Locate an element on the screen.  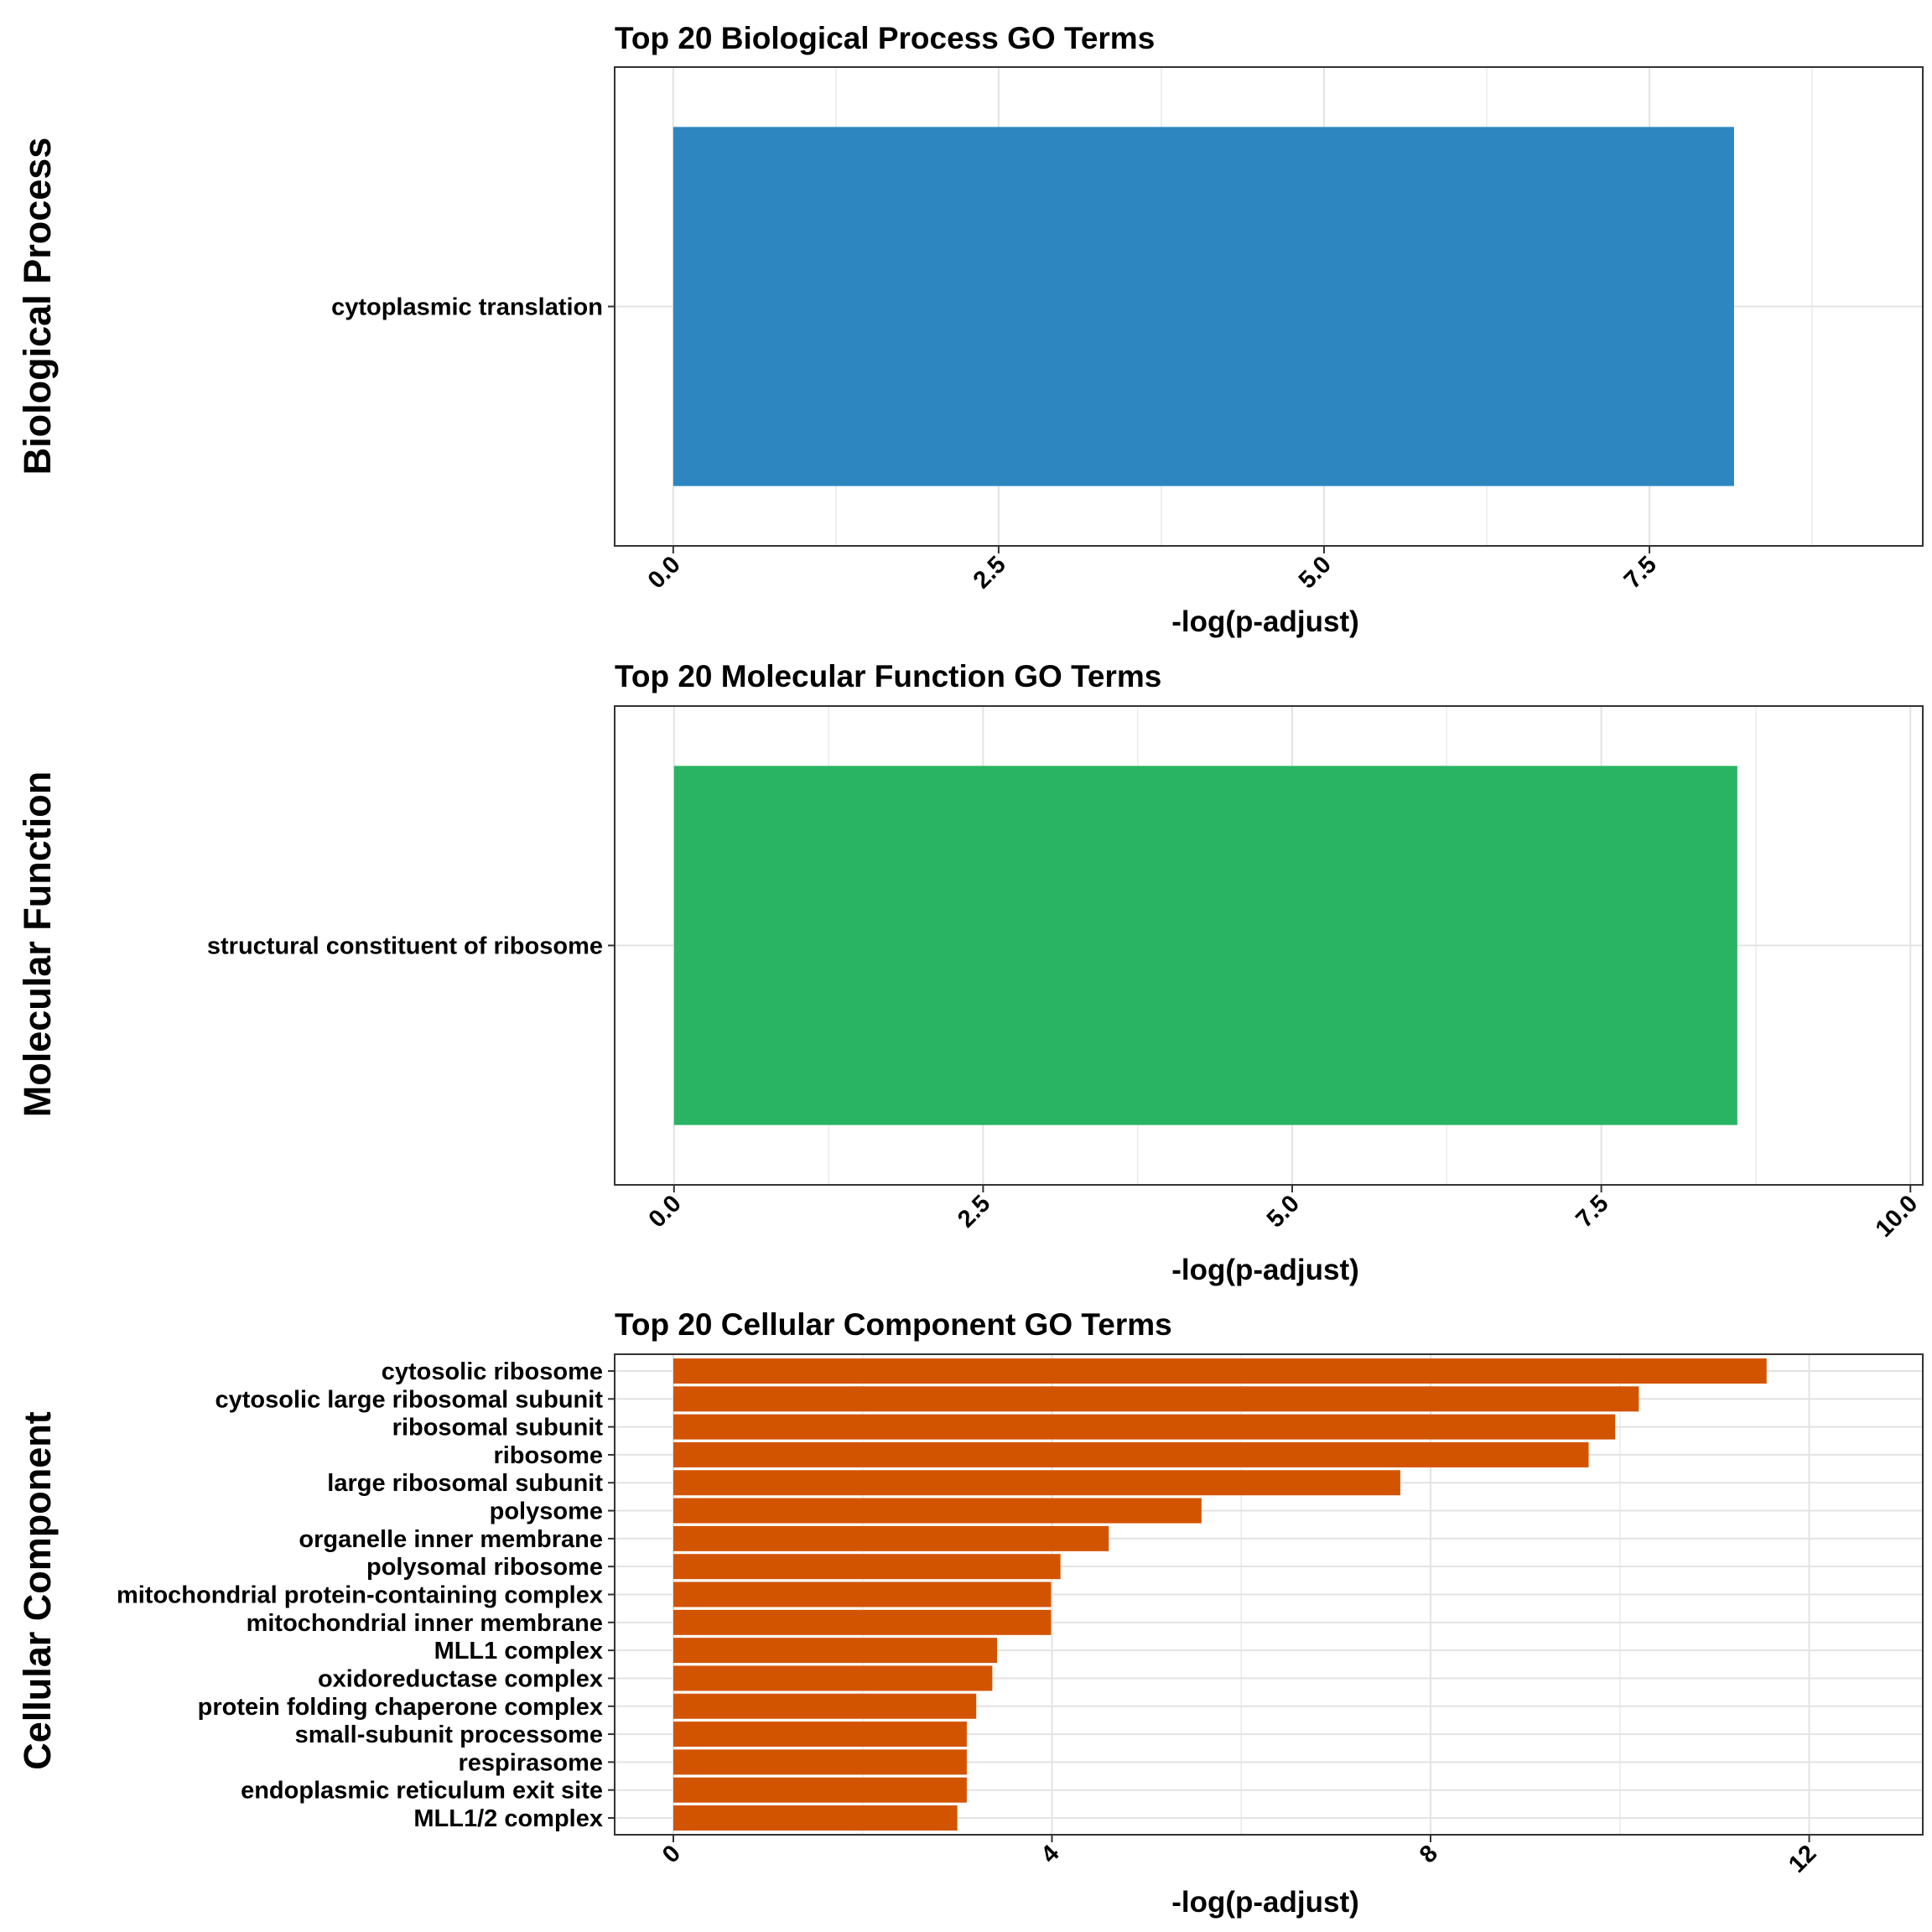
row-label-molecular-function: Molecular Function is located at coordinates (37, 945).